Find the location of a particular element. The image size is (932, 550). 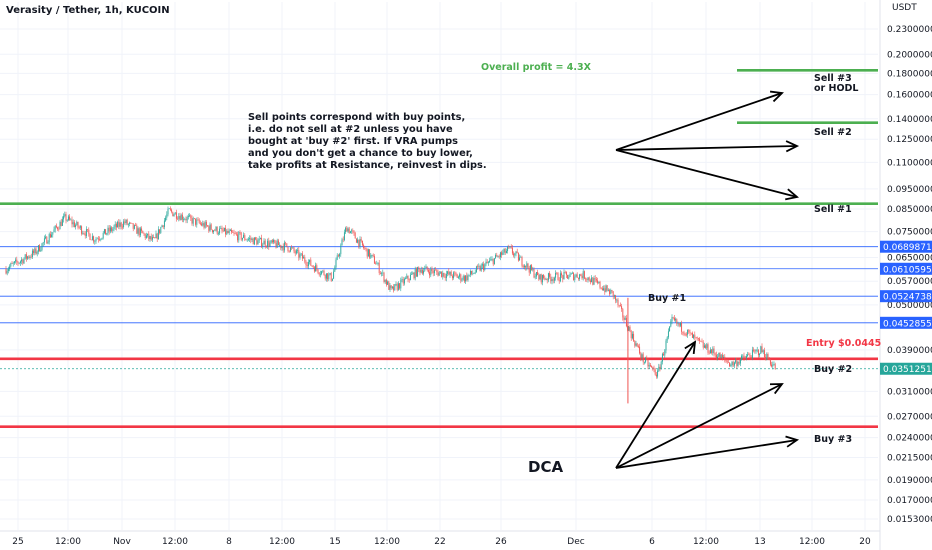

price-tick-label: 0.09500000 is located at coordinates (909, 190).